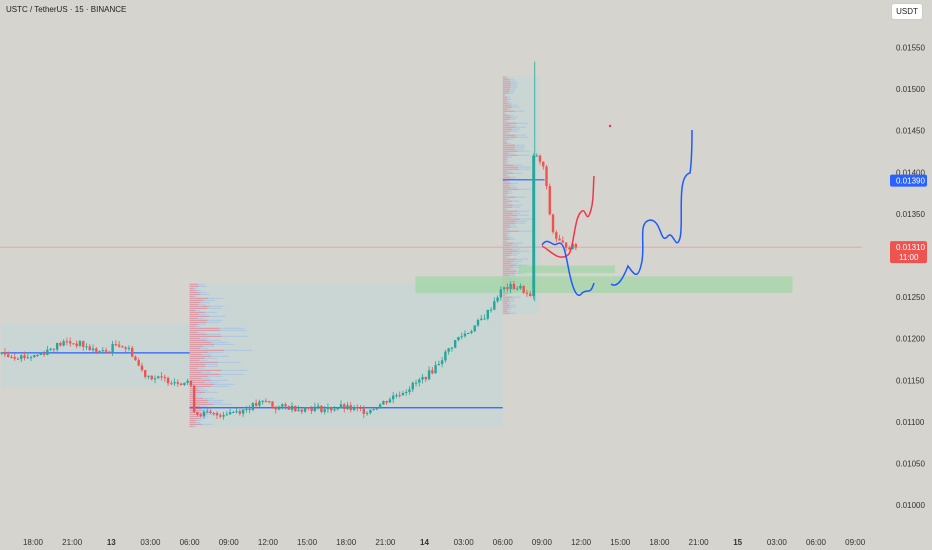 The height and width of the screenshot is (550, 932). What do you see at coordinates (66, 9) in the screenshot?
I see `symbol-title: USTC / TetherUS · 15 · BINANCE` at bounding box center [66, 9].